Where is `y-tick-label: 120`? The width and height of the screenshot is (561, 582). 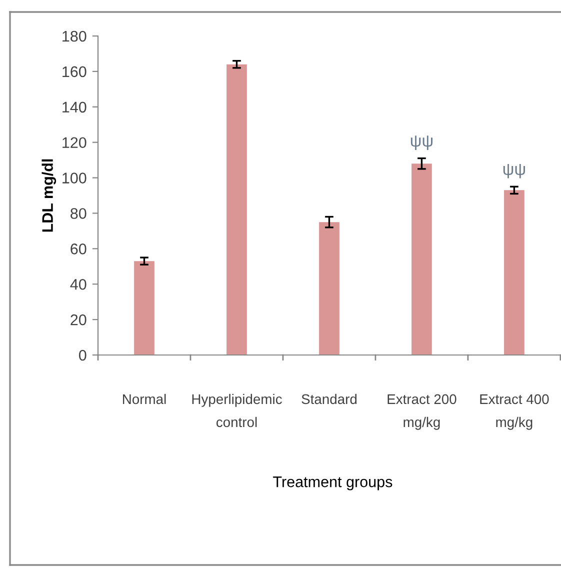
y-tick-label: 120 is located at coordinates (74, 142).